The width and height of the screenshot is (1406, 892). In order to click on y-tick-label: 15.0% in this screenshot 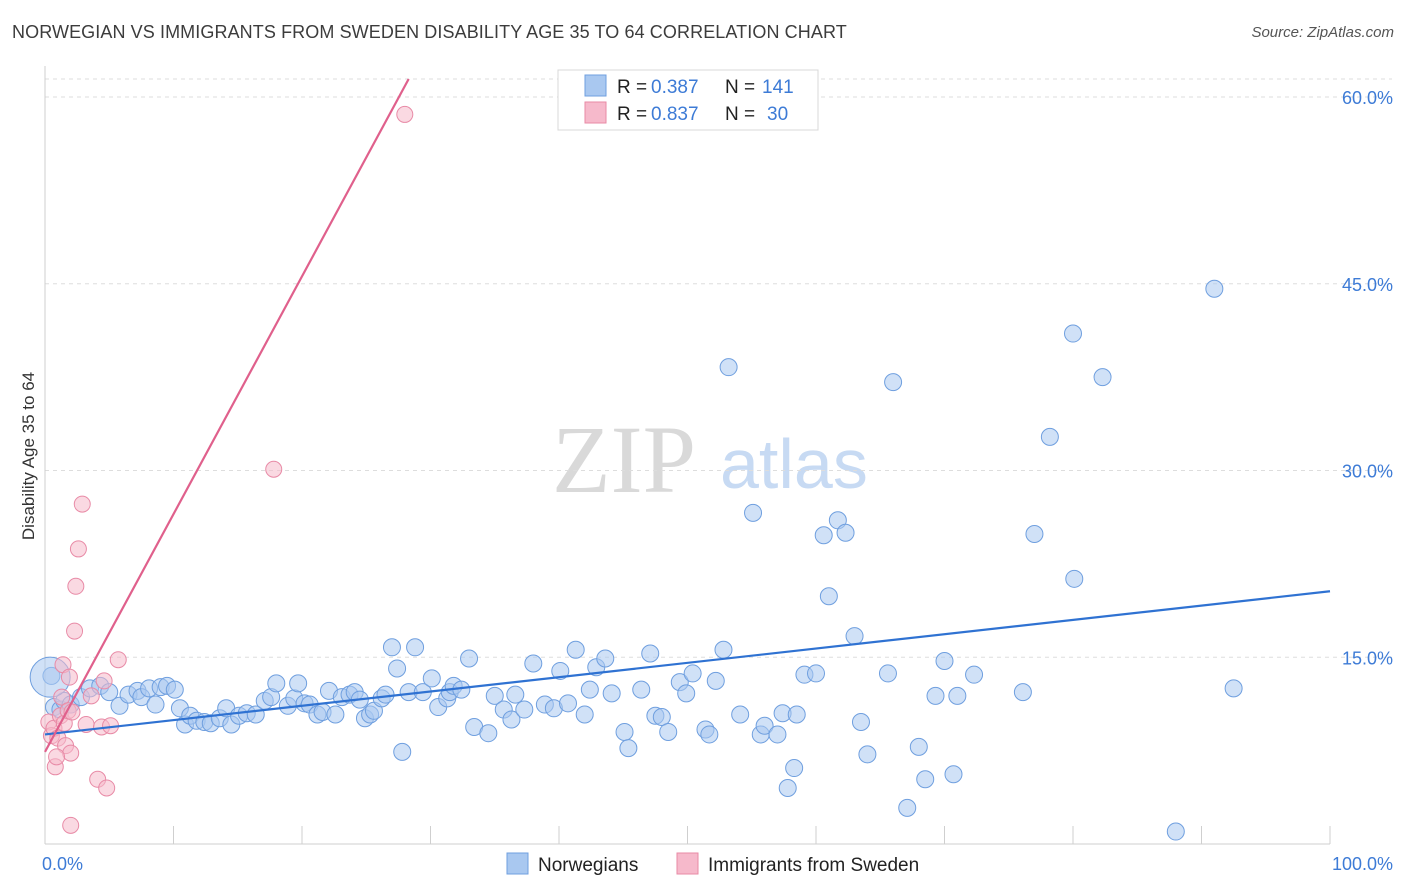, I will do `click(1367, 658)`.